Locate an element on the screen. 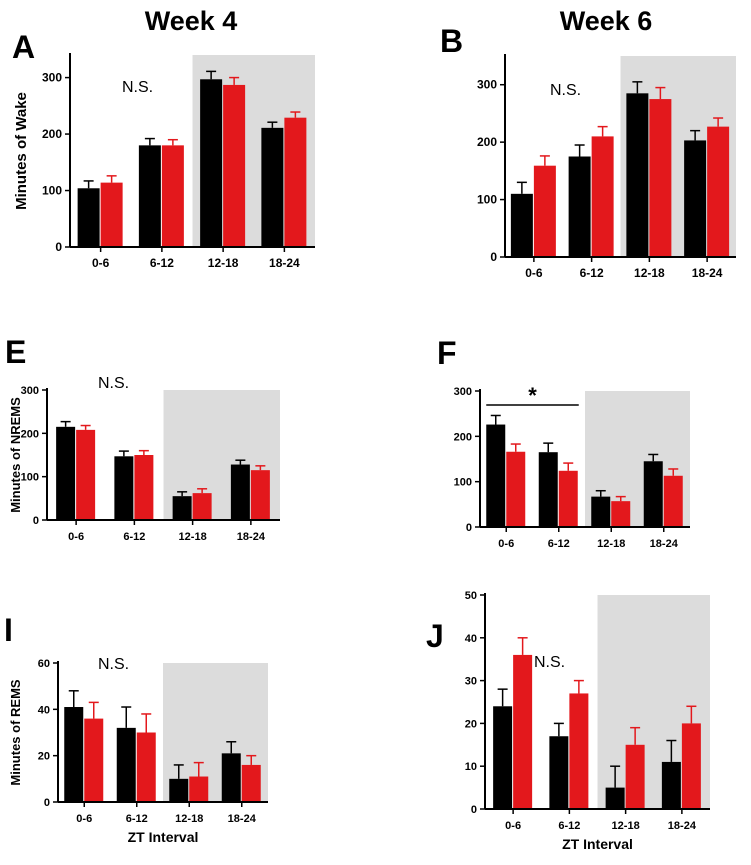 The height and width of the screenshot is (865, 751). panel-i-ytick-label: 20 is located at coordinates (44, 757).